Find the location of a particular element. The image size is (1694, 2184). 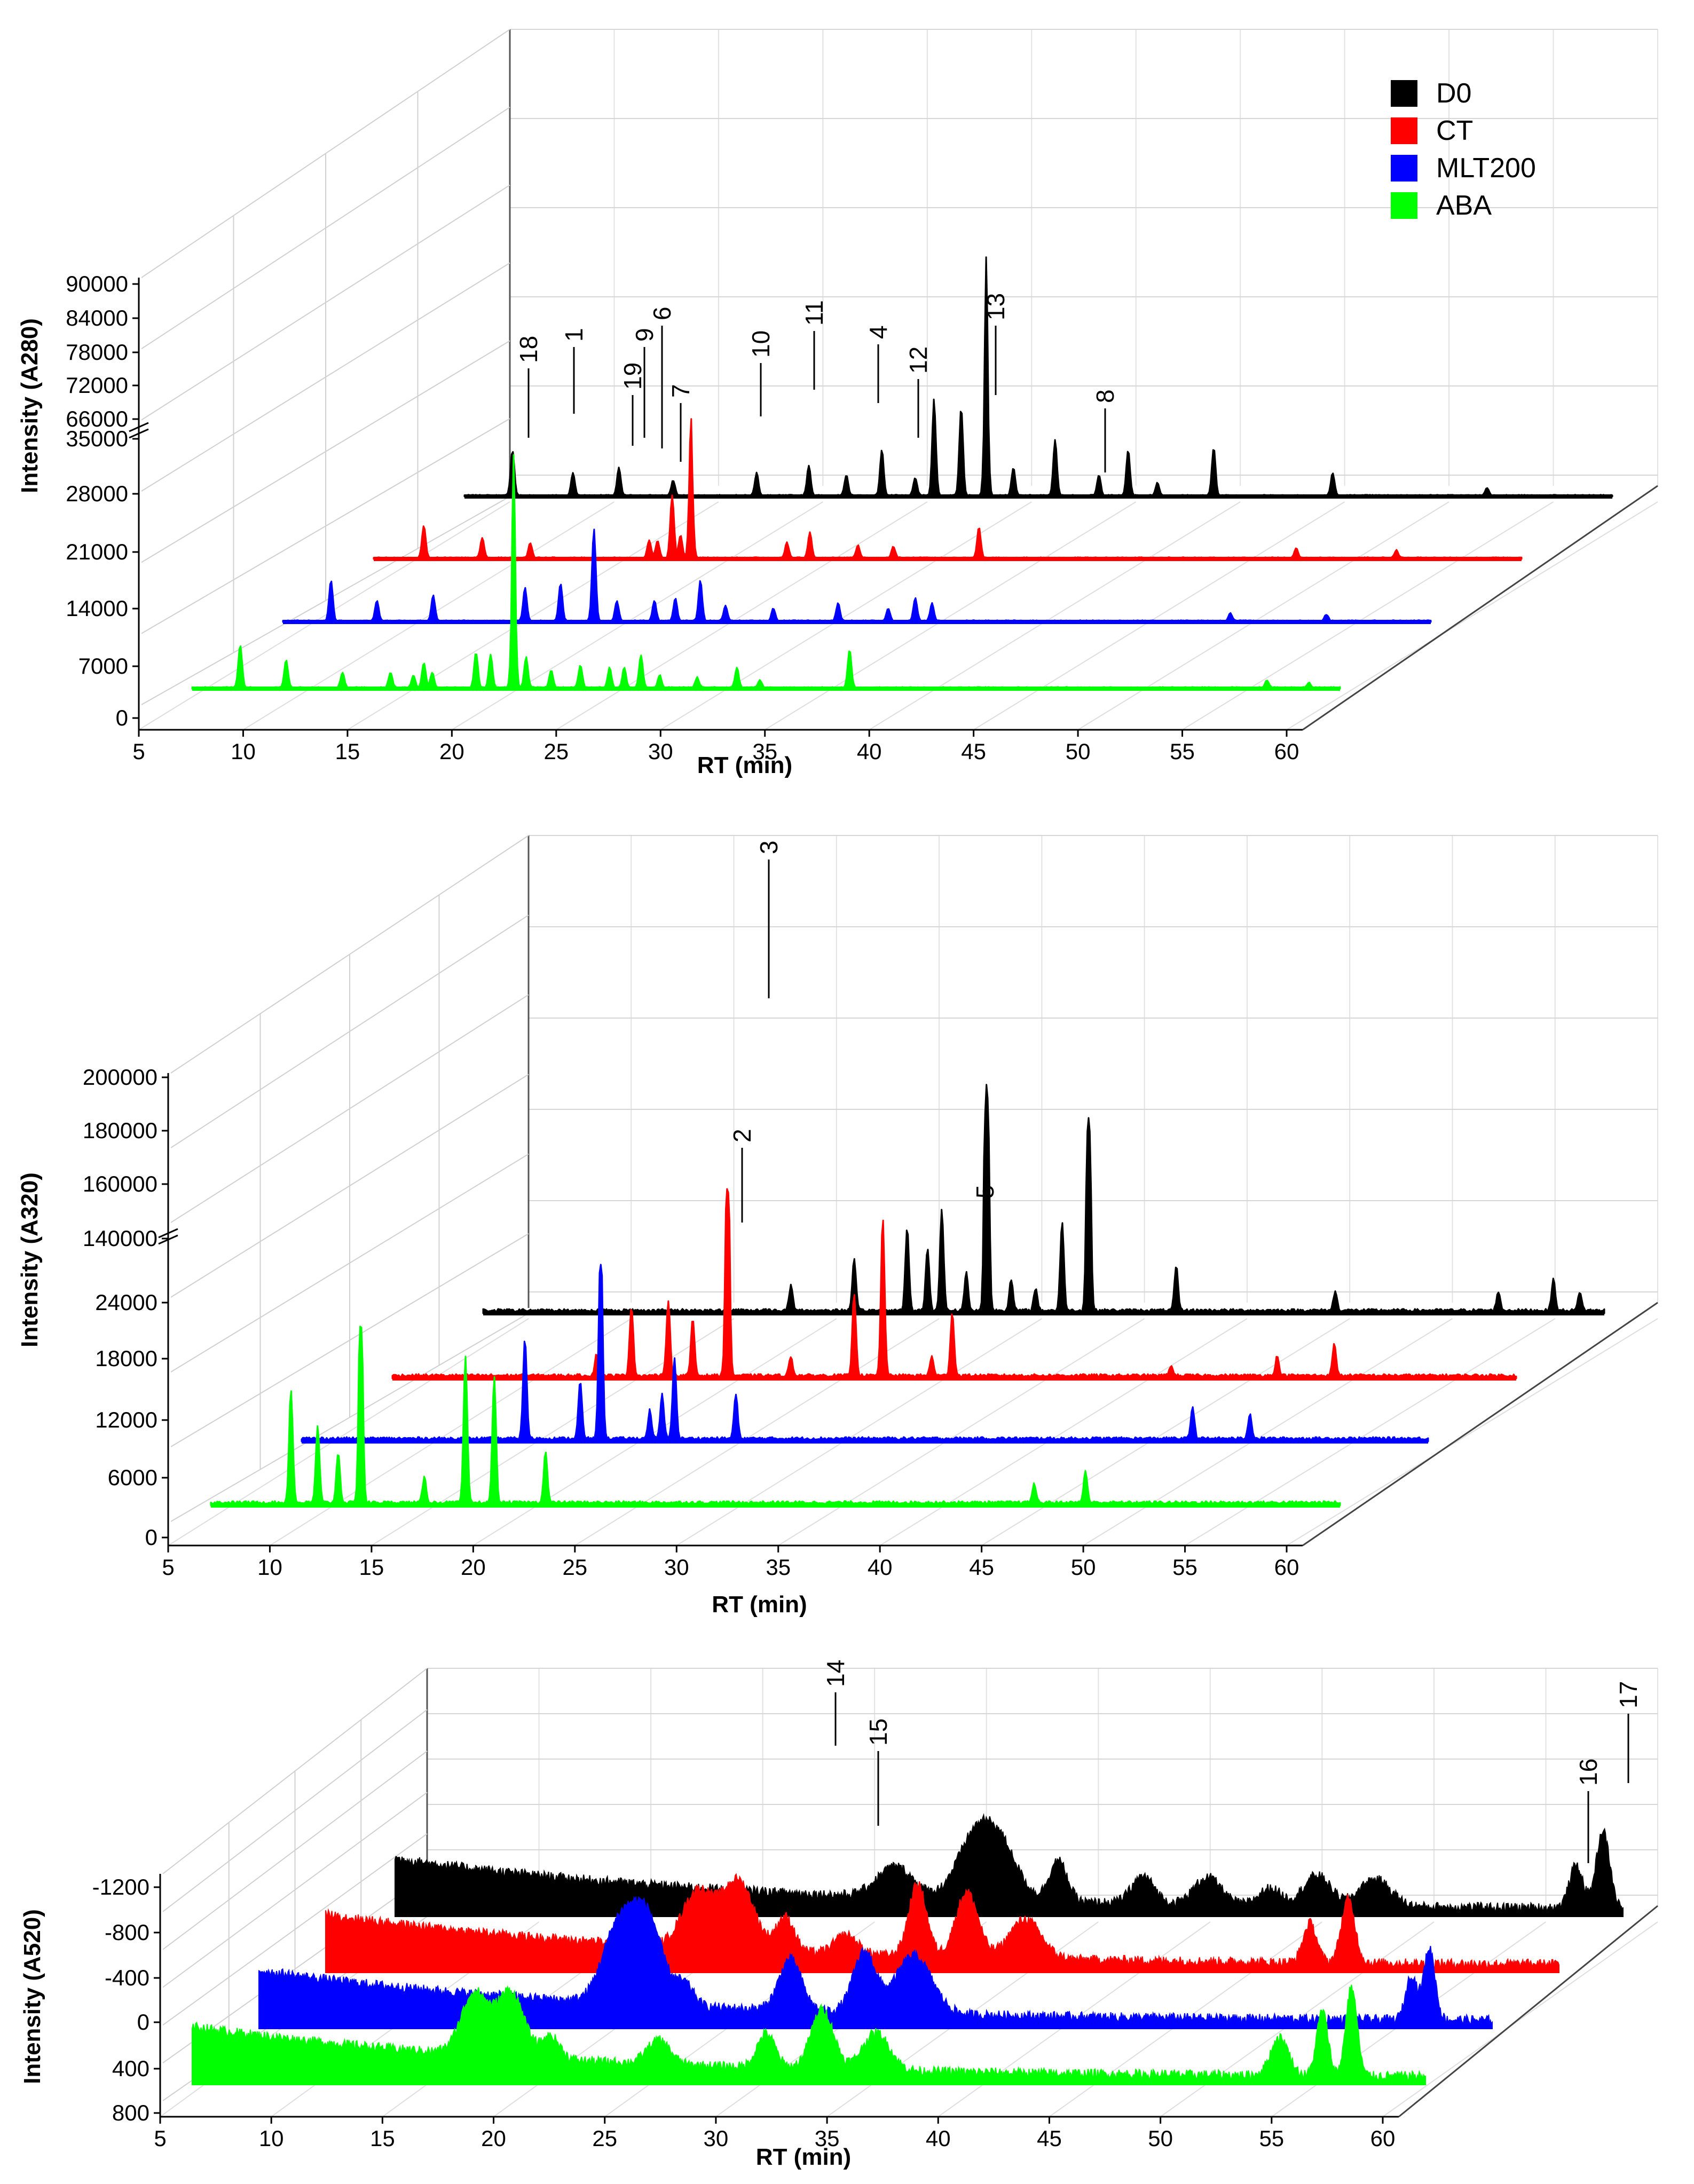

y-tick-label: 24000 is located at coordinates (126, 1302).